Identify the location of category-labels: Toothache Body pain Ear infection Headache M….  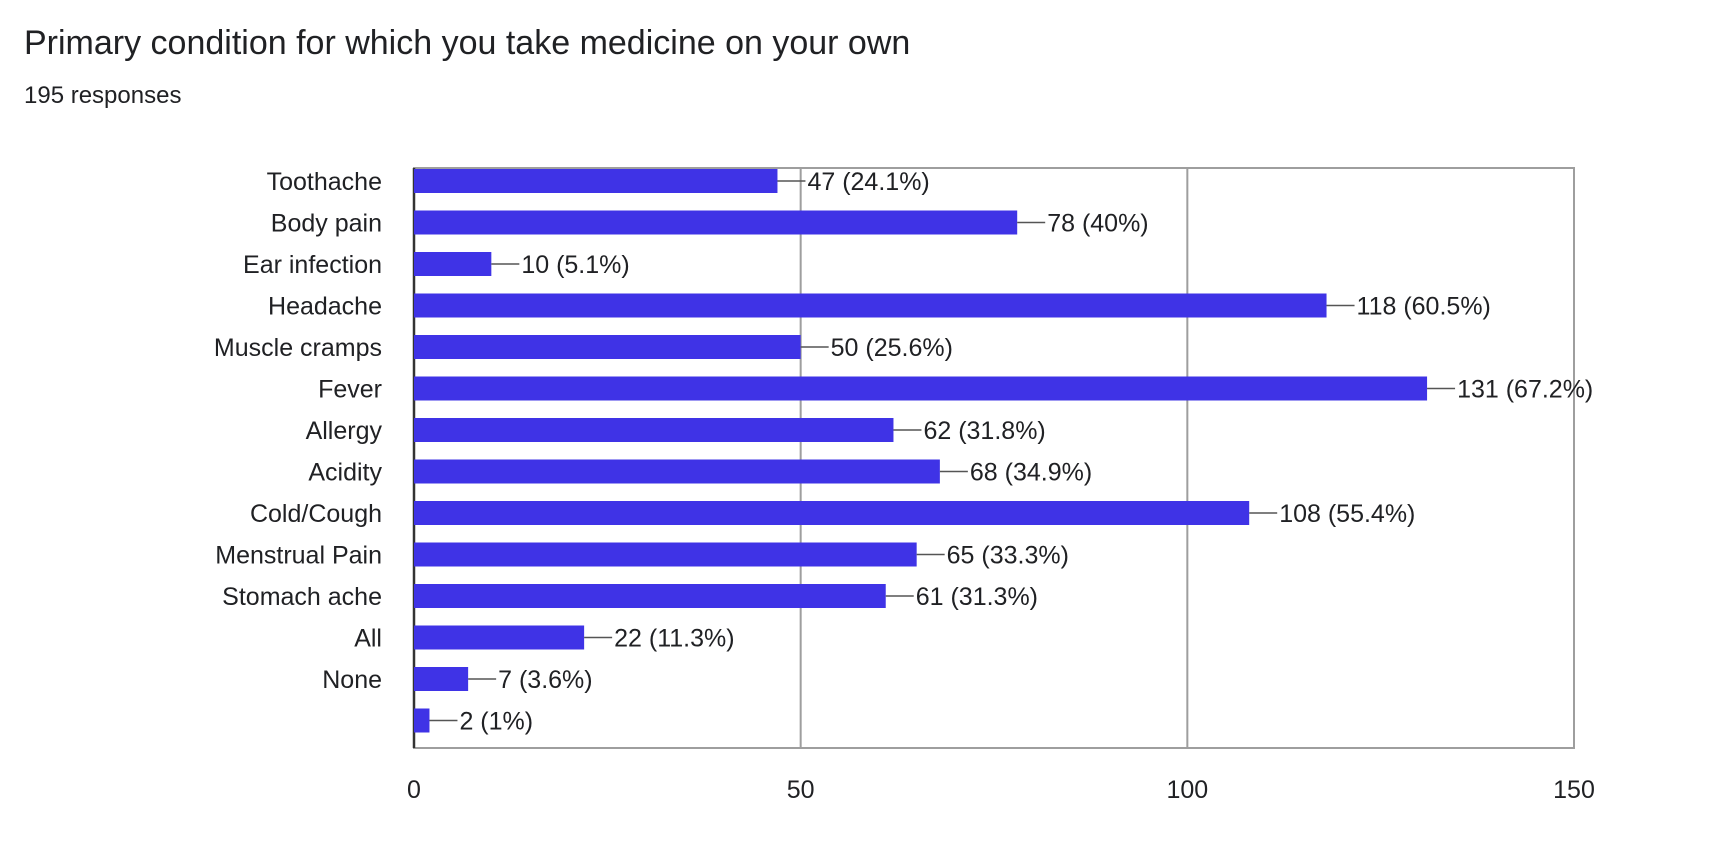
(298, 431).